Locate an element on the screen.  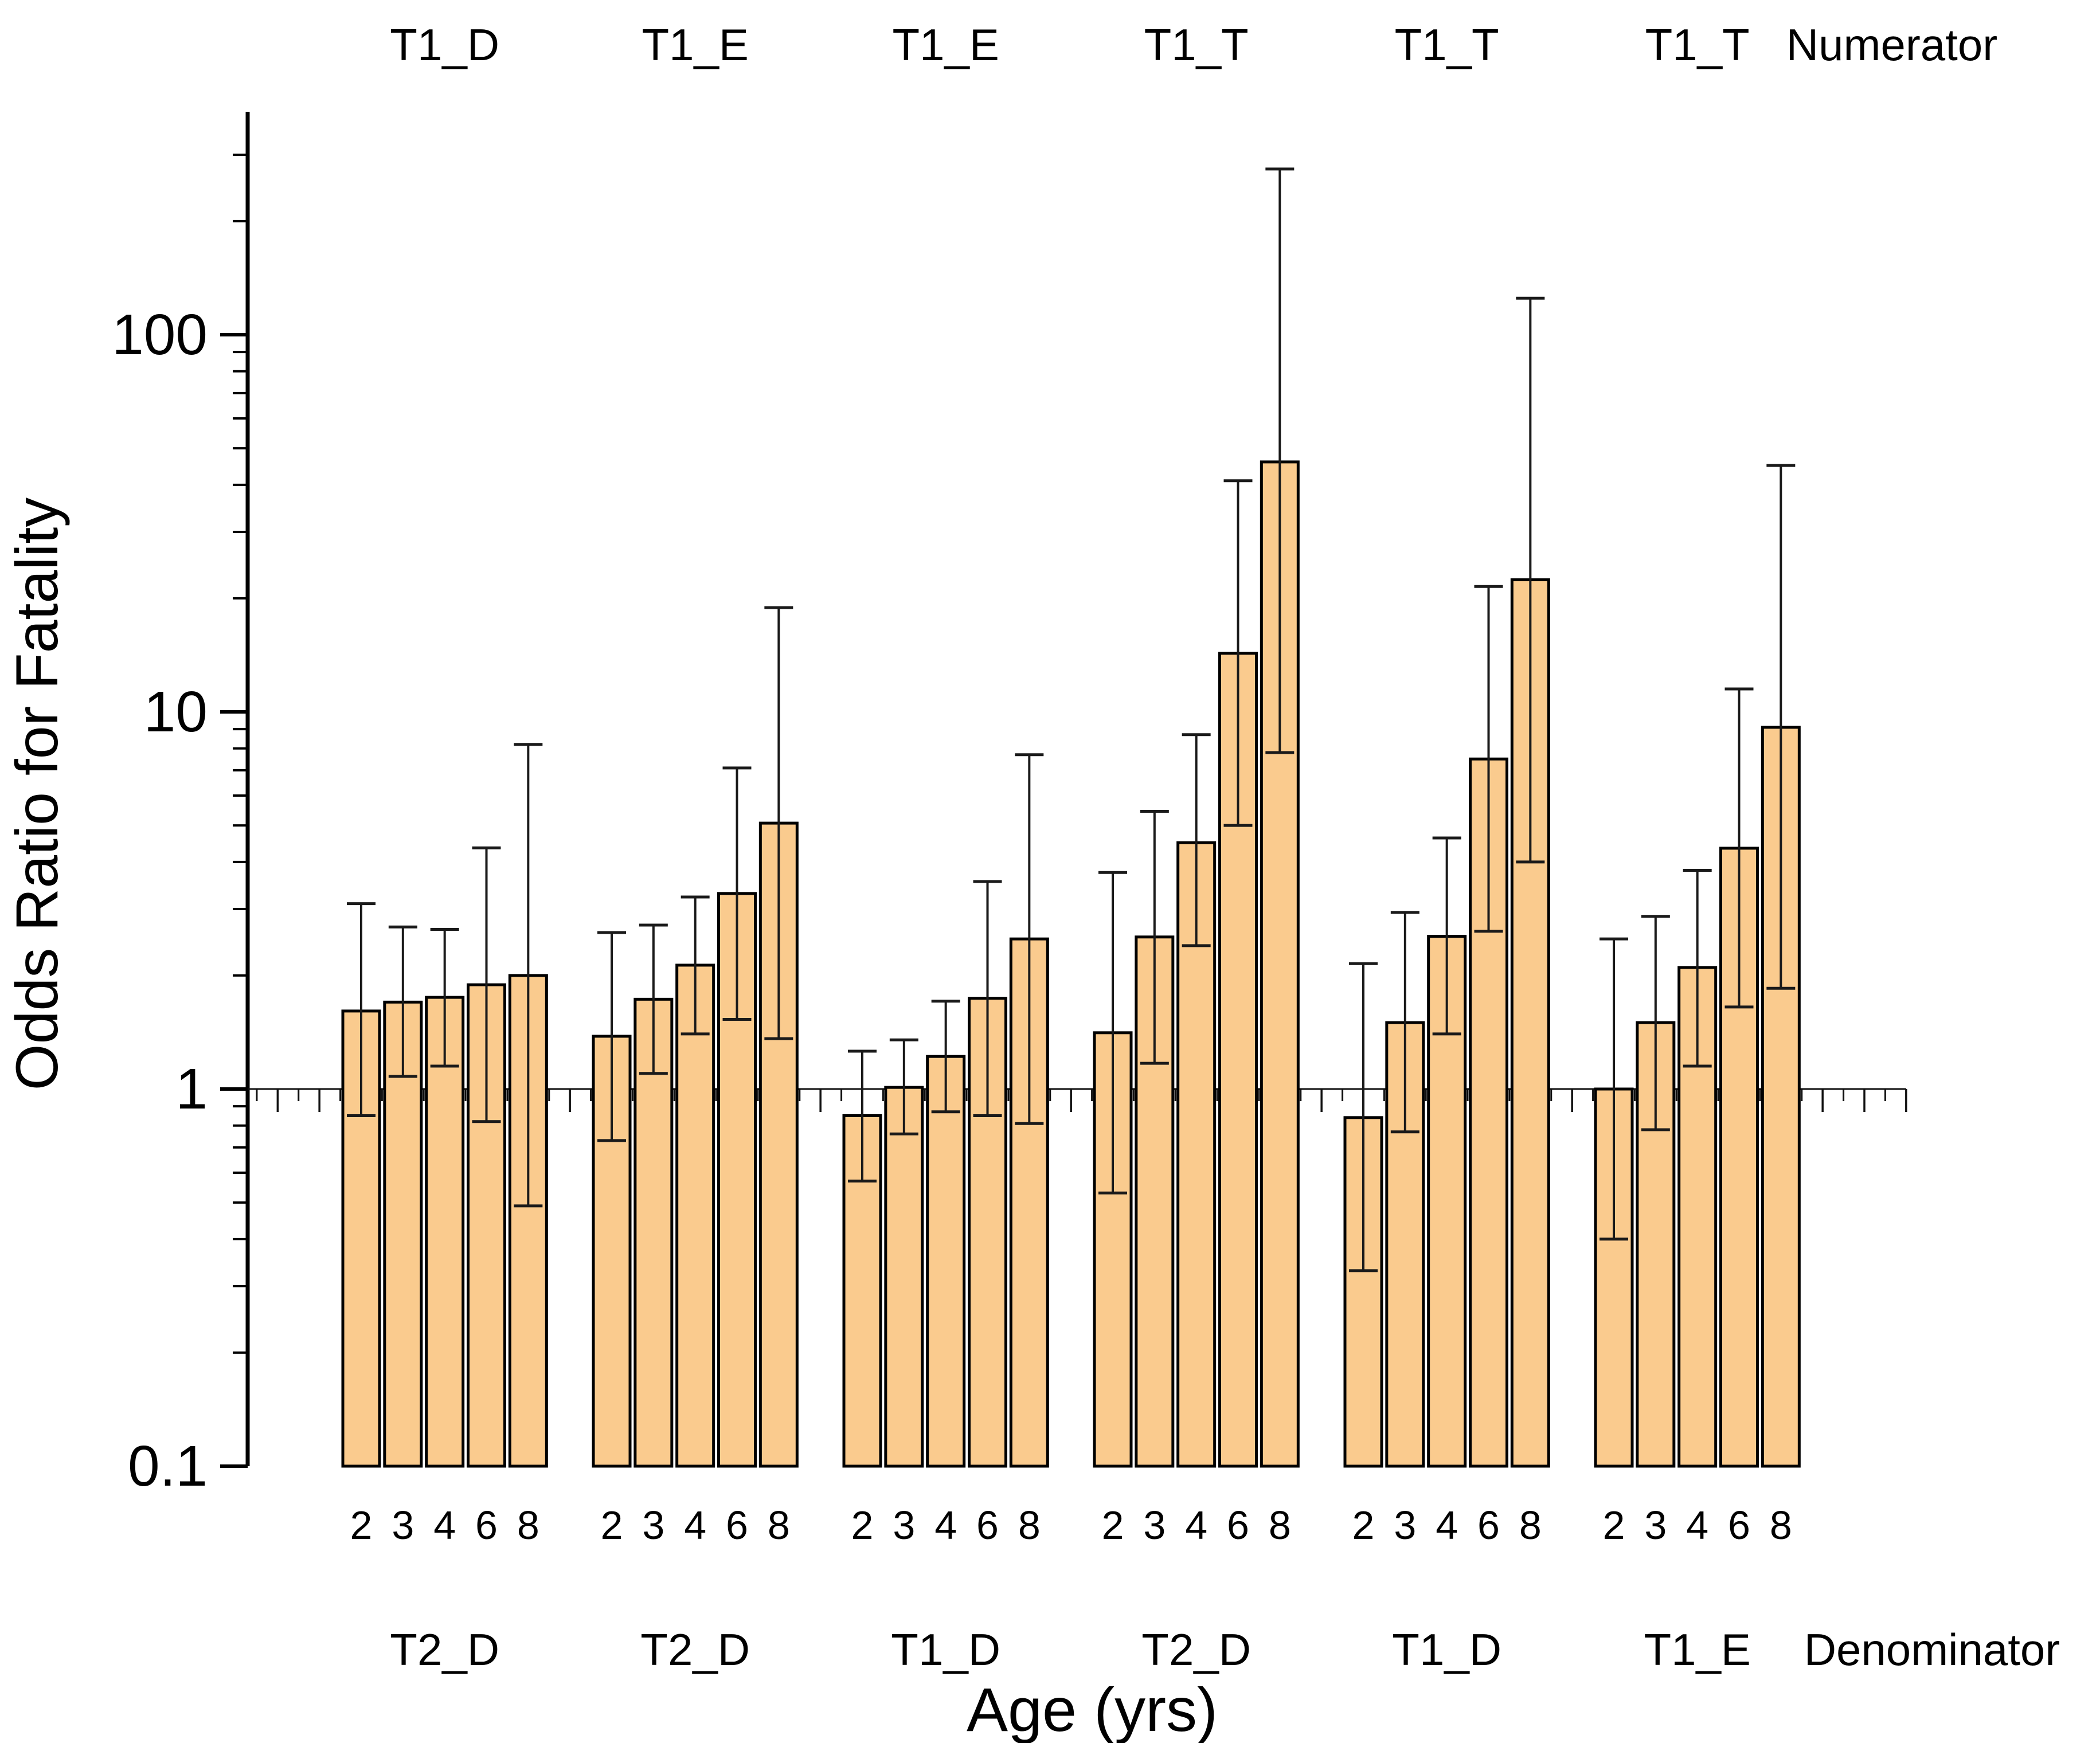
x-axis-title: Age (yrs) is located at coordinates (1092, 1709).